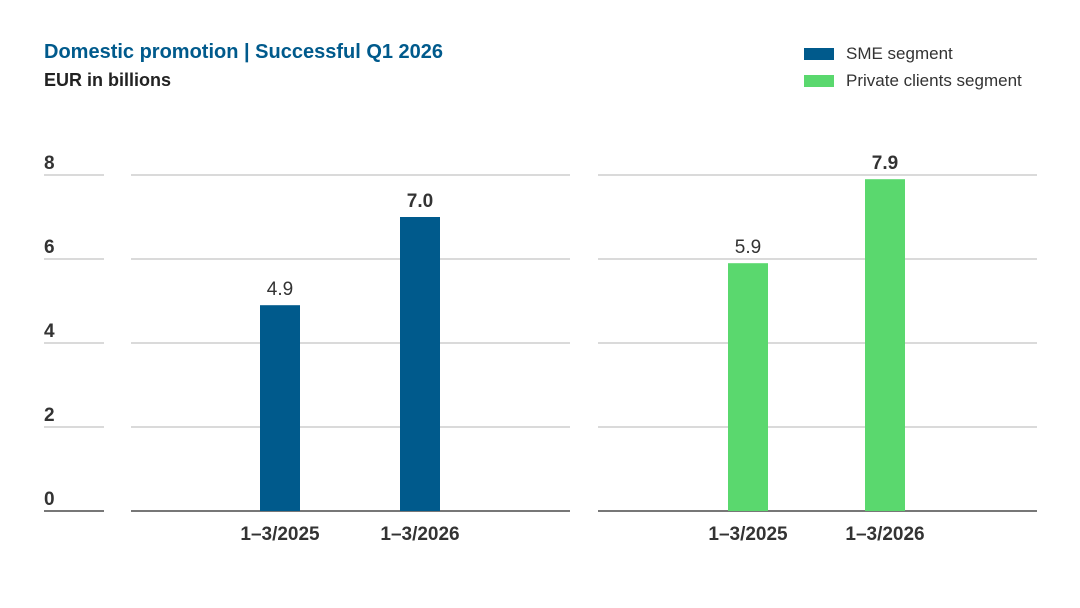  I want to click on legend-item-private-clients: Private clients segment, so click(913, 80).